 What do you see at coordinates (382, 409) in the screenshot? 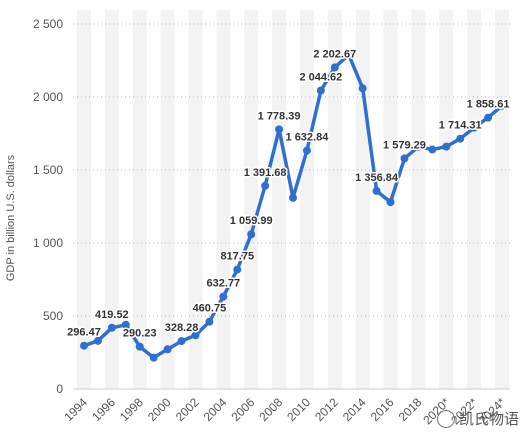
I see `x-tick-label: 2016` at bounding box center [382, 409].